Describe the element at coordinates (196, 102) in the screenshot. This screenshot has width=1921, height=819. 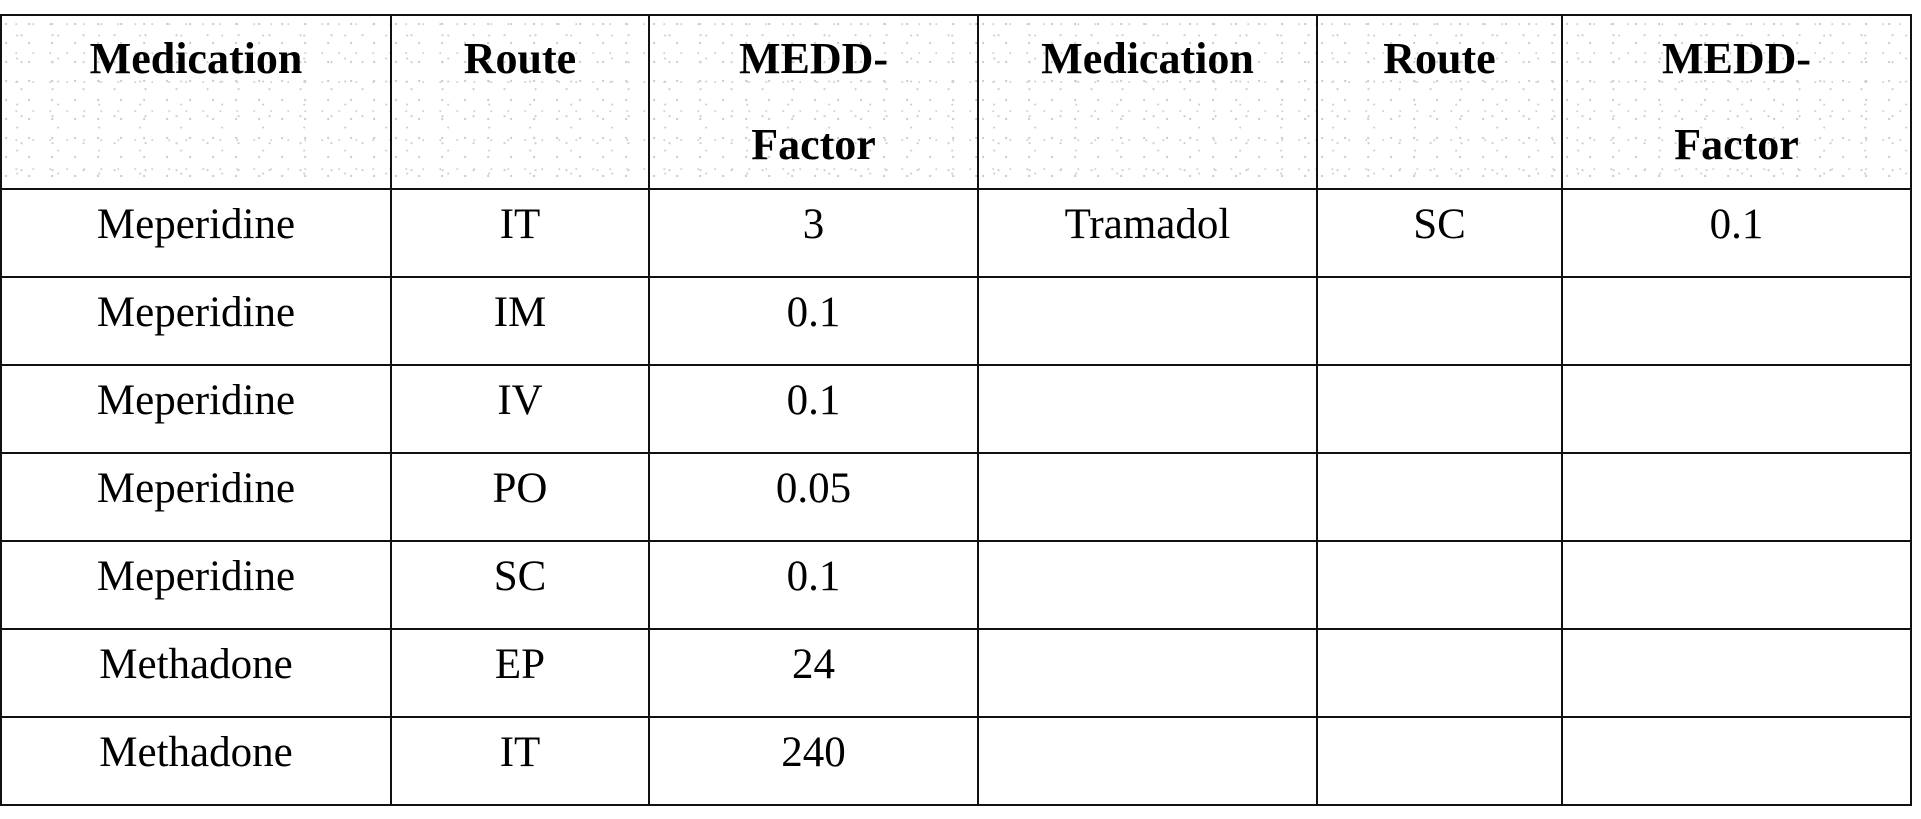
I see `header-medication-left: Medication` at that location.